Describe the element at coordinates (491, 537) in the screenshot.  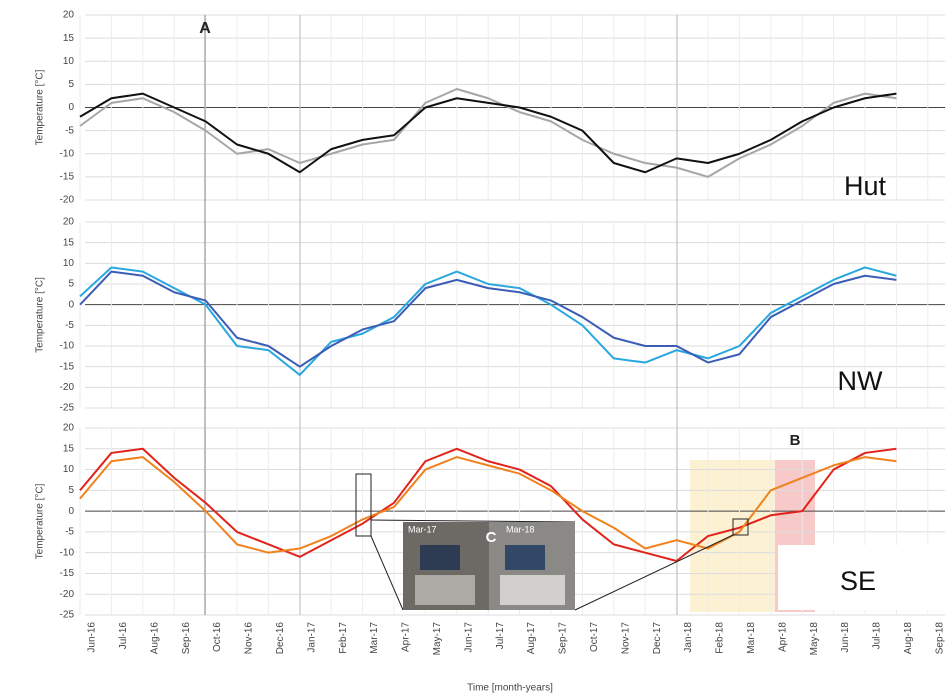
I see `annotation: C` at that location.